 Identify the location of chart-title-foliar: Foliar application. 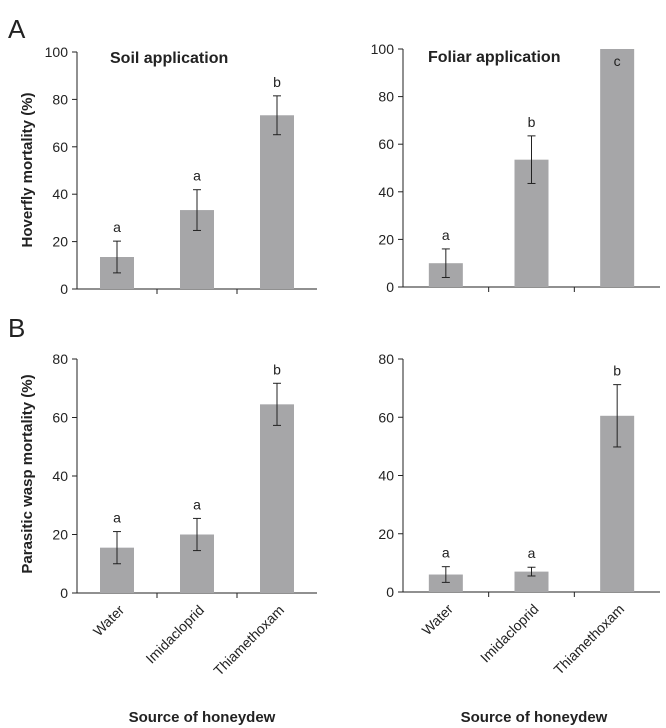
(494, 57).